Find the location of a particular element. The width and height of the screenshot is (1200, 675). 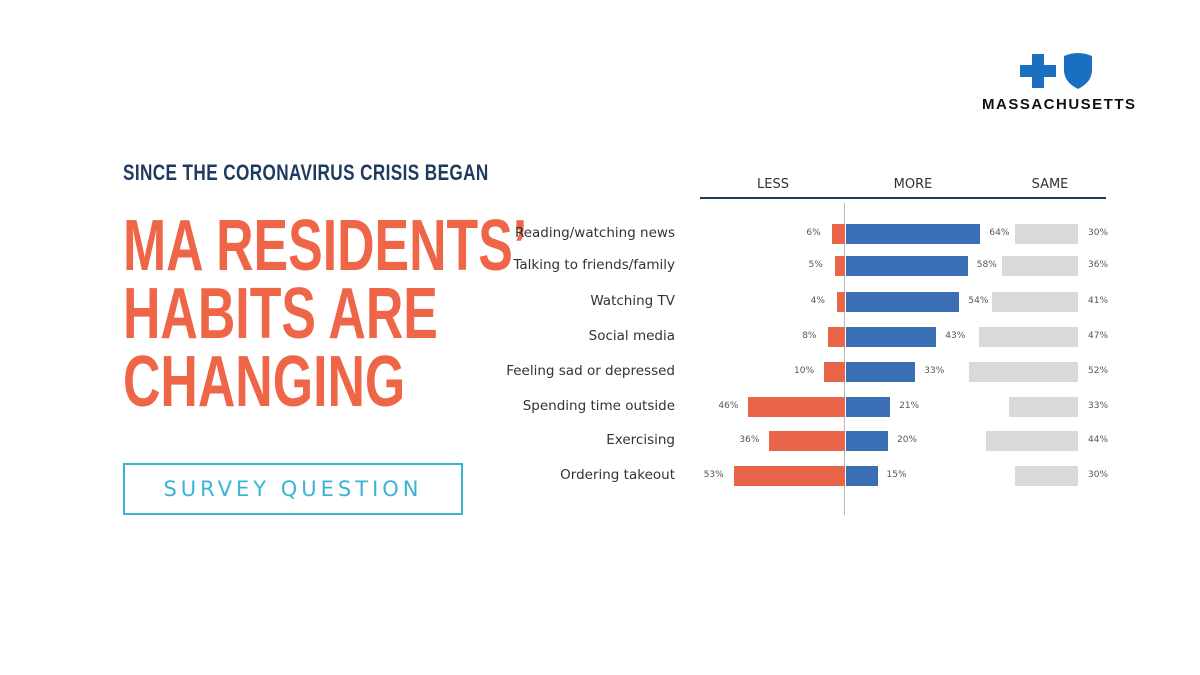

value-label-less: 8% is located at coordinates (809, 336).